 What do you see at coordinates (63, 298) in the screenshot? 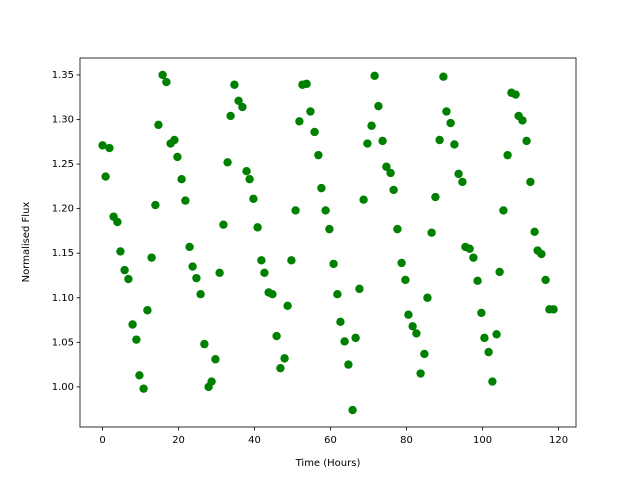
I see `y-tick-label: 1.10` at bounding box center [63, 298].